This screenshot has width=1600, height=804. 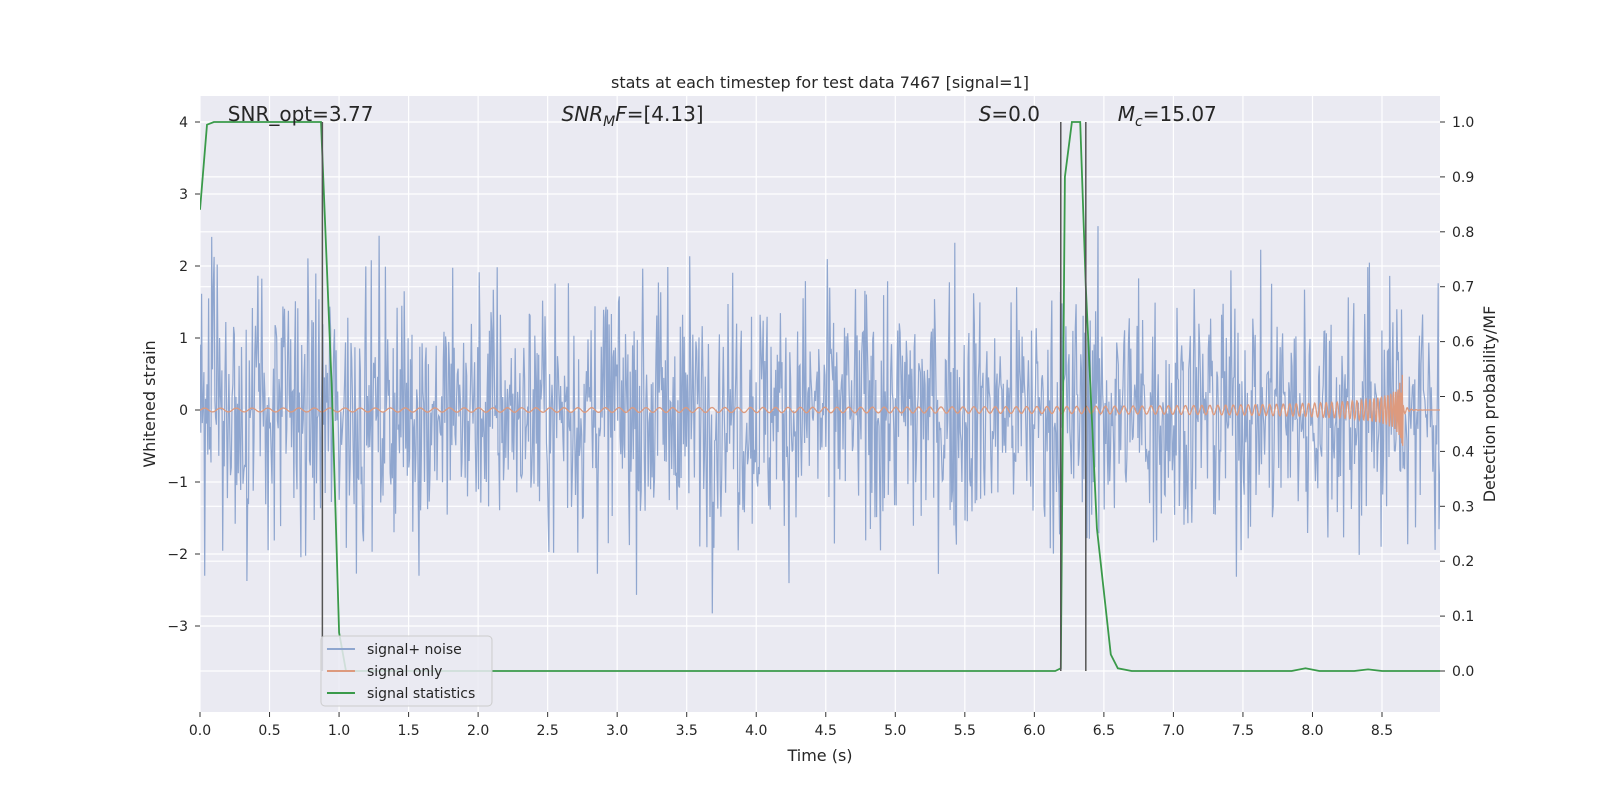 What do you see at coordinates (1243, 731) in the screenshot?
I see `x-tick-label: 7.5` at bounding box center [1243, 731].